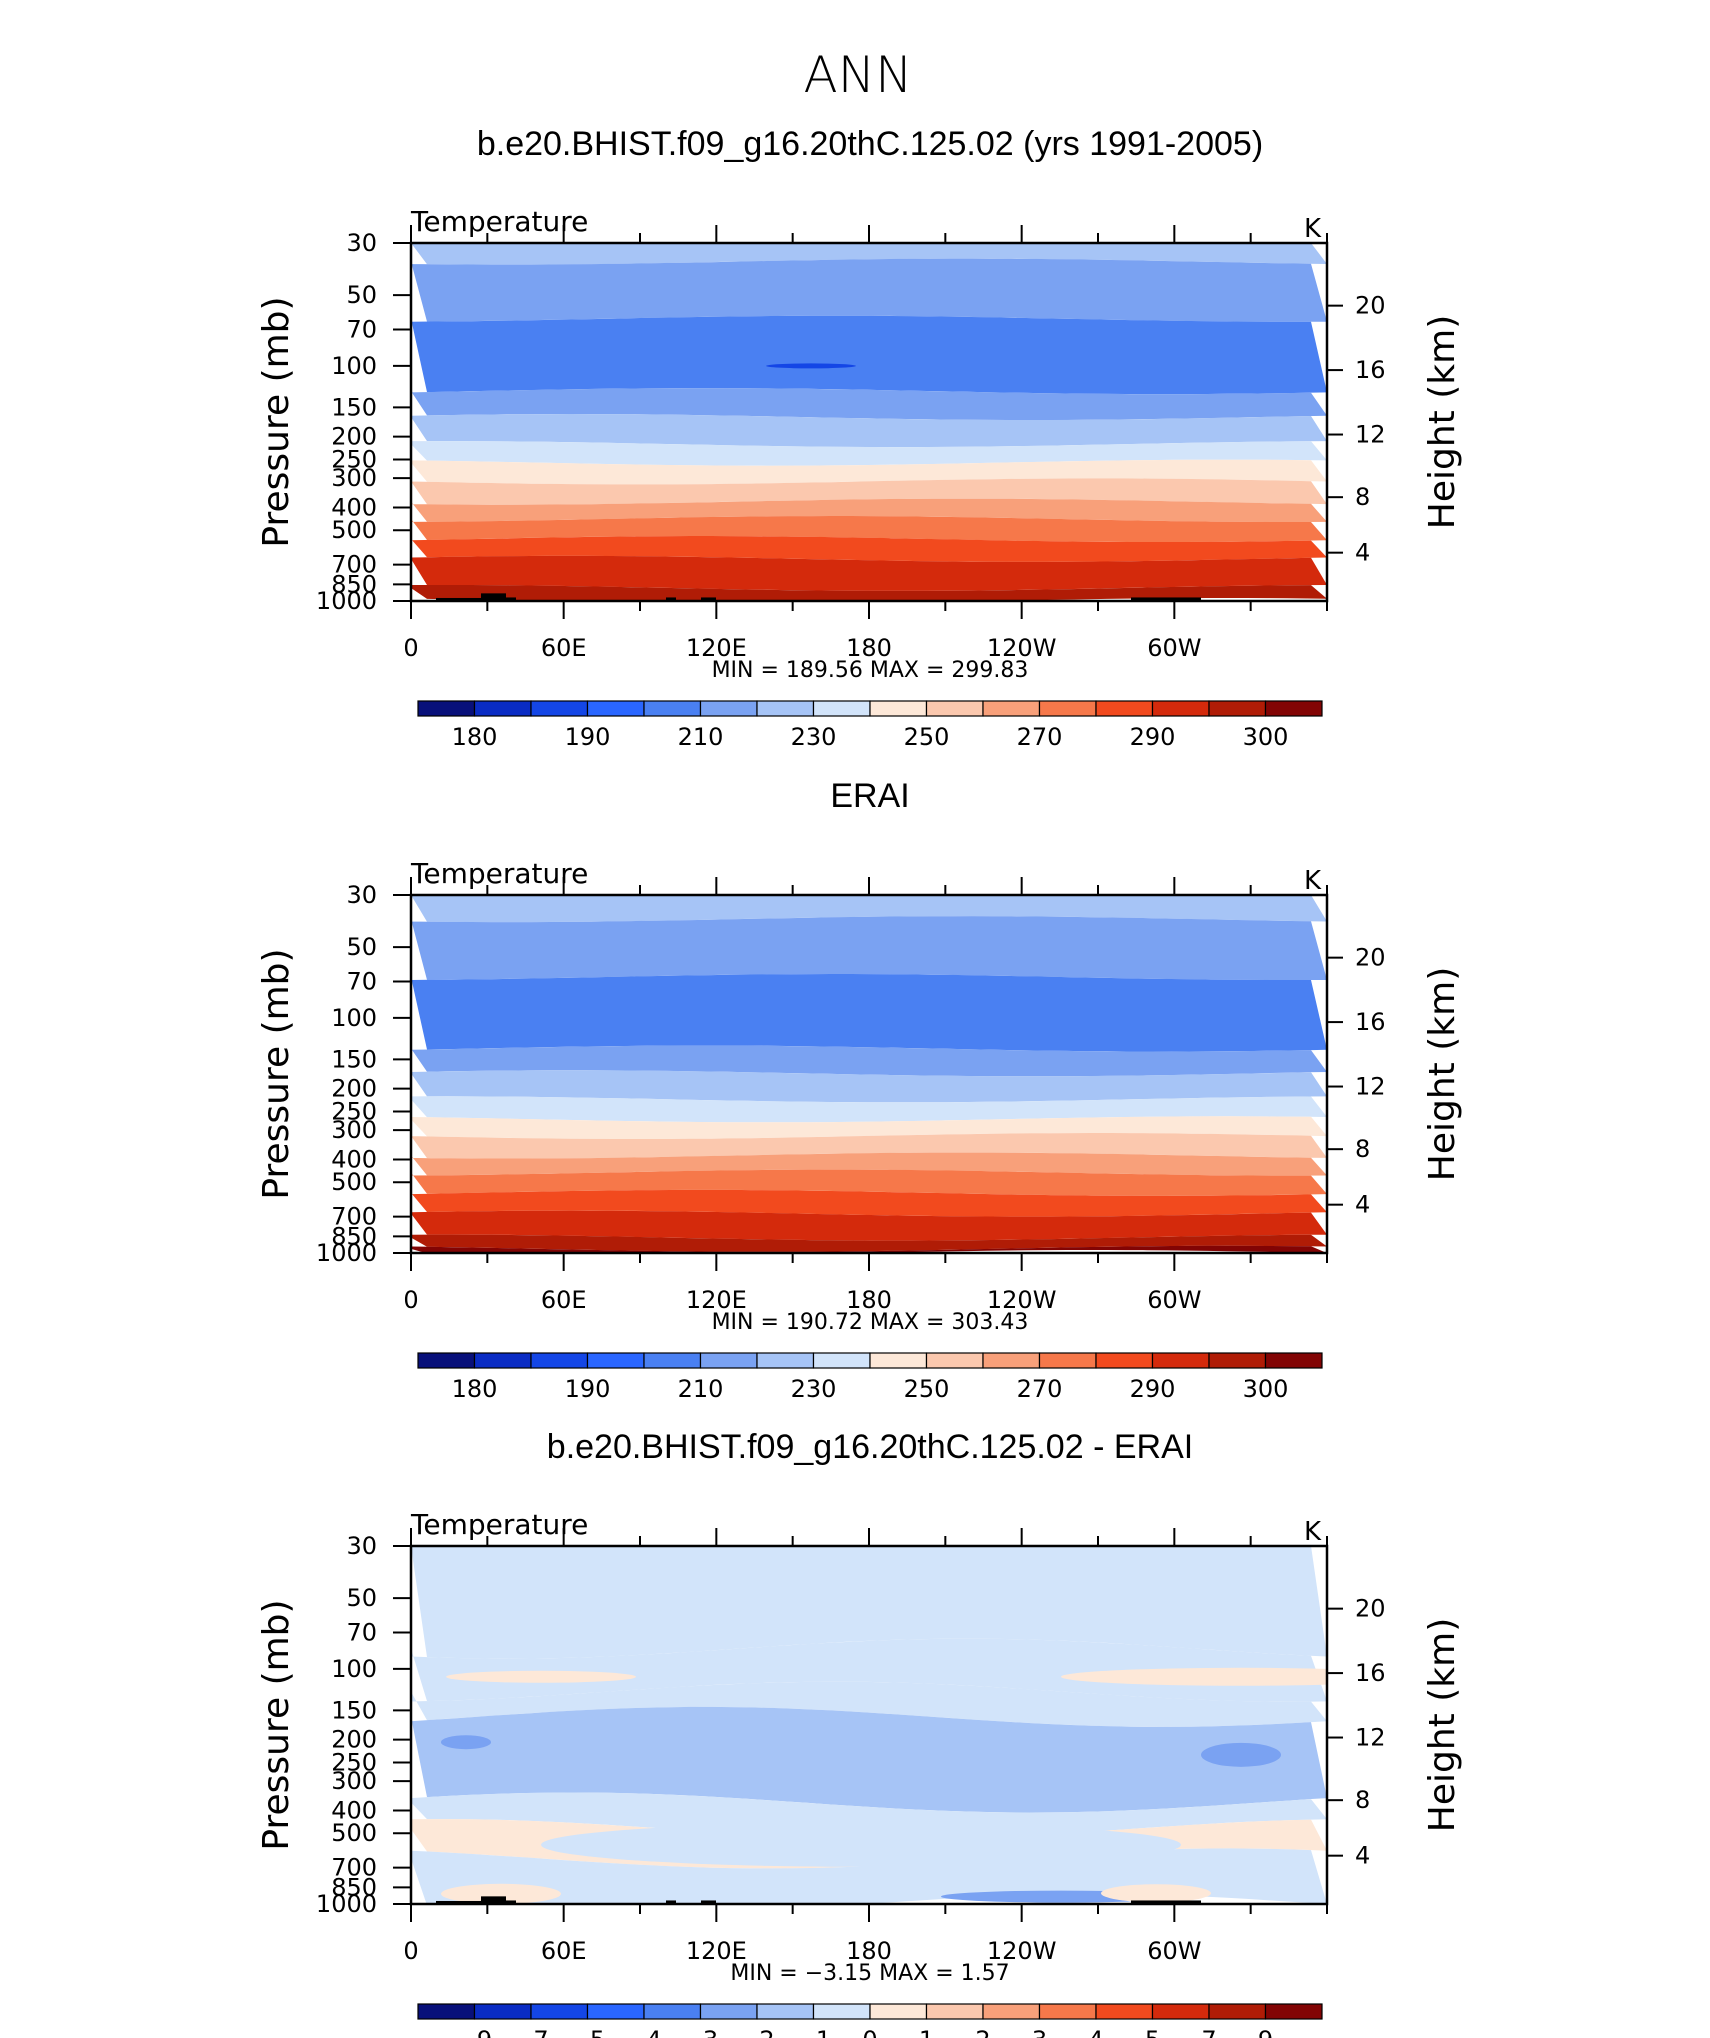 This screenshot has height=2038, width=1710. Describe the element at coordinates (1362, 553) in the screenshot. I see `y2-tick-label: 4` at that location.